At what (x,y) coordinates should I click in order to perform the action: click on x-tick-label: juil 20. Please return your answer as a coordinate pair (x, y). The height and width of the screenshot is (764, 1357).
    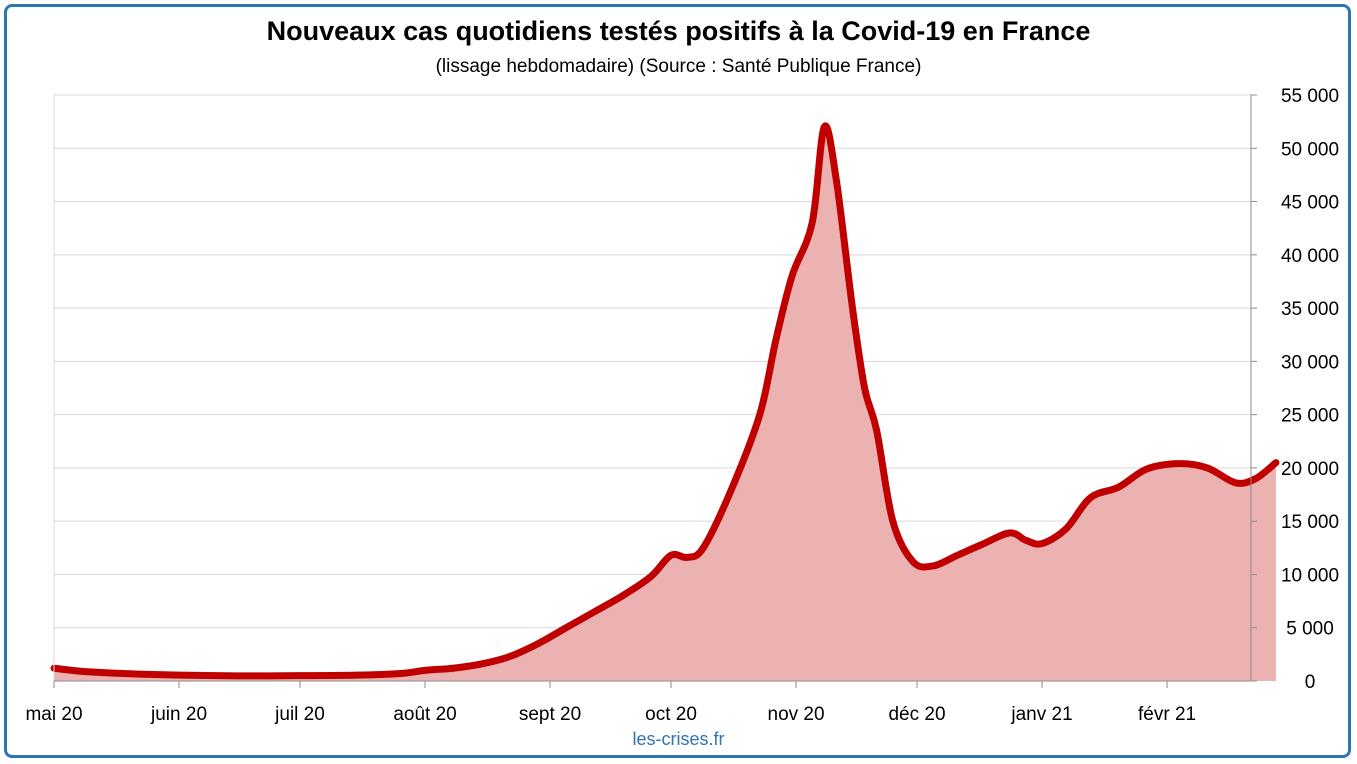
    Looking at the image, I should click on (299, 714).